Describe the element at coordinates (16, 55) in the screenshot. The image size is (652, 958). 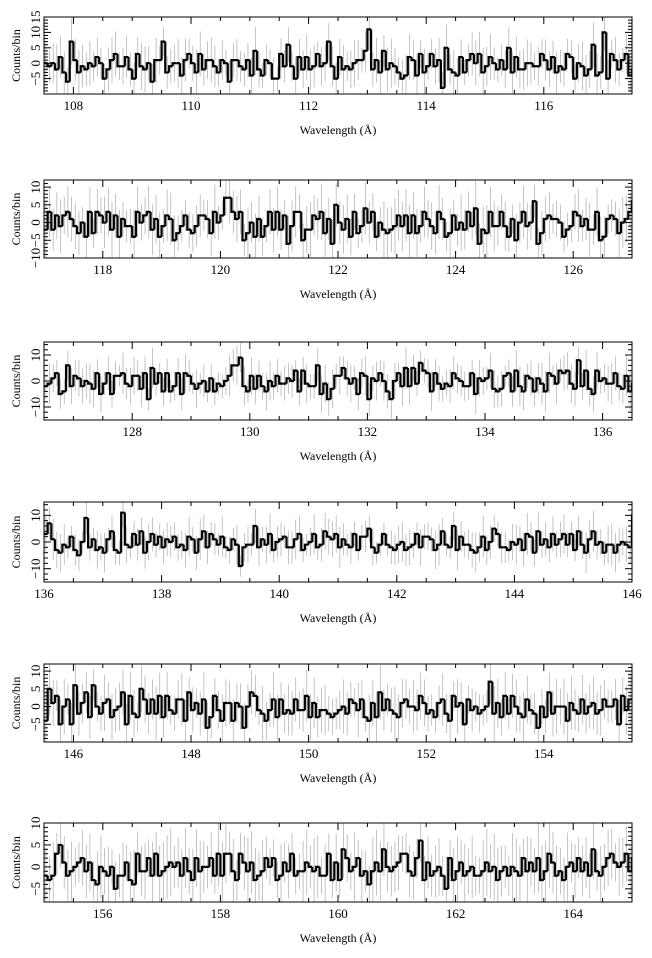
I see `y-axis-title: Counts/bin` at that location.